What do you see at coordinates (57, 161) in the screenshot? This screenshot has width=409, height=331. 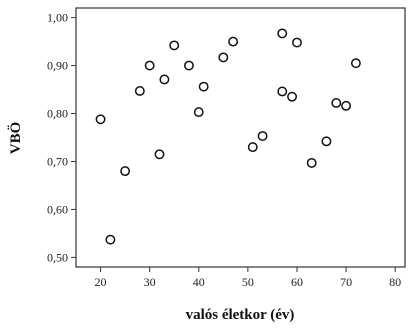 I see `y-tick-label: 0,70` at bounding box center [57, 161].